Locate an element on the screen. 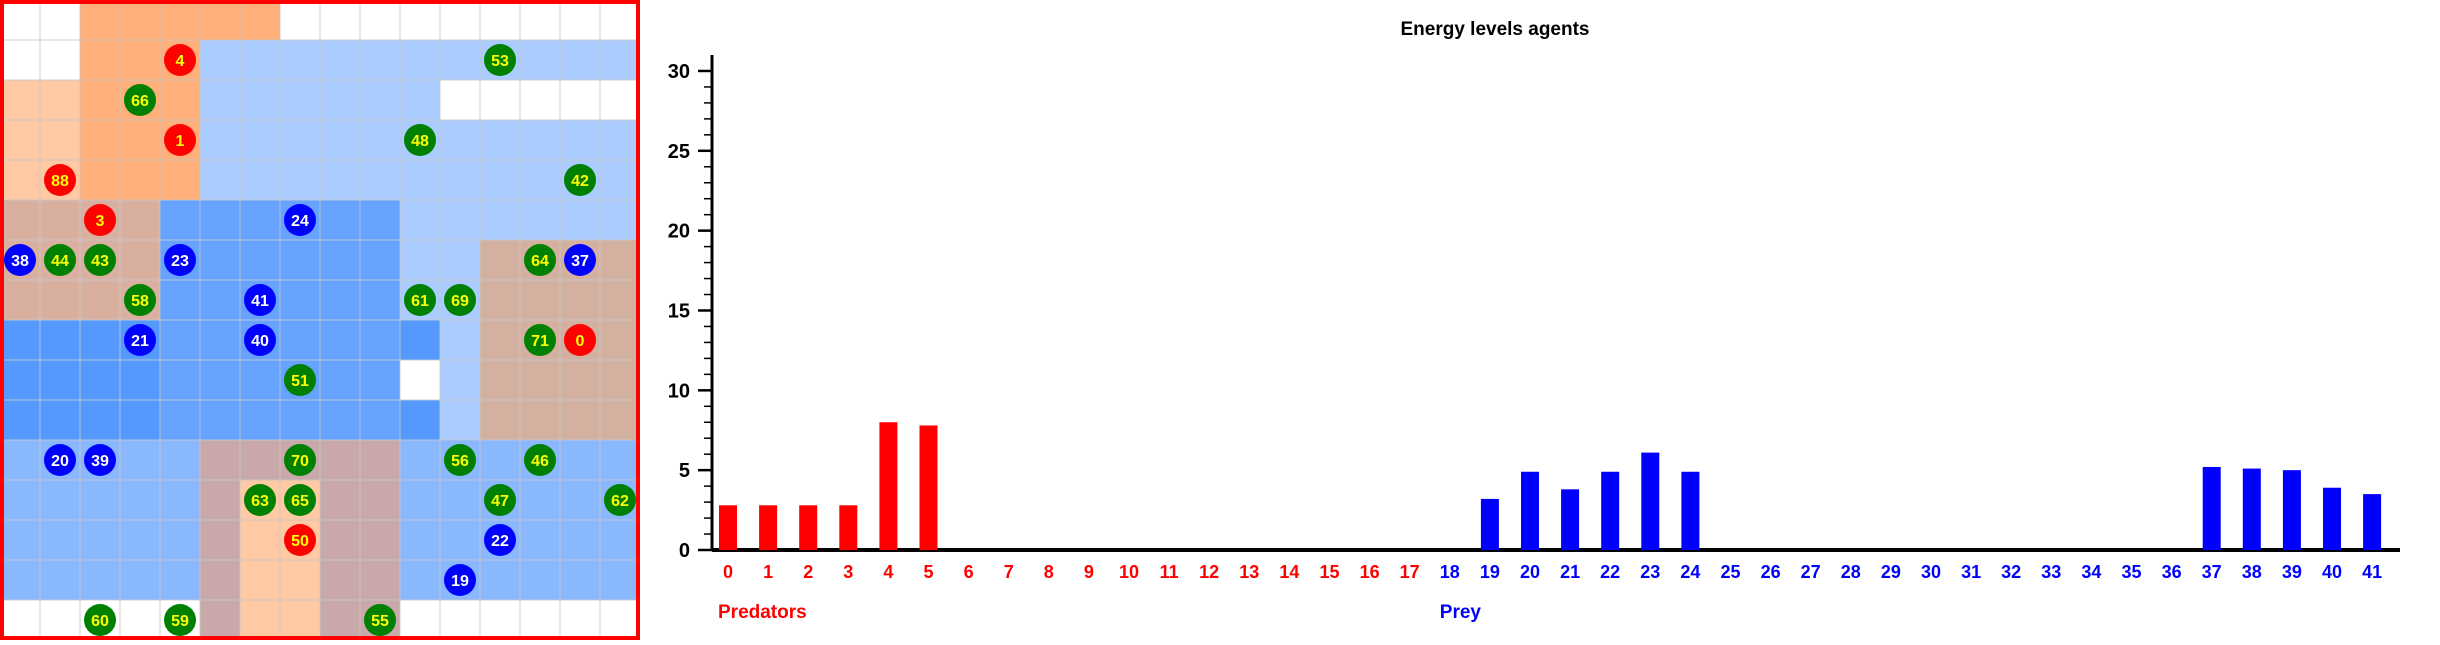  agent-id-label: 20 is located at coordinates (60, 461).